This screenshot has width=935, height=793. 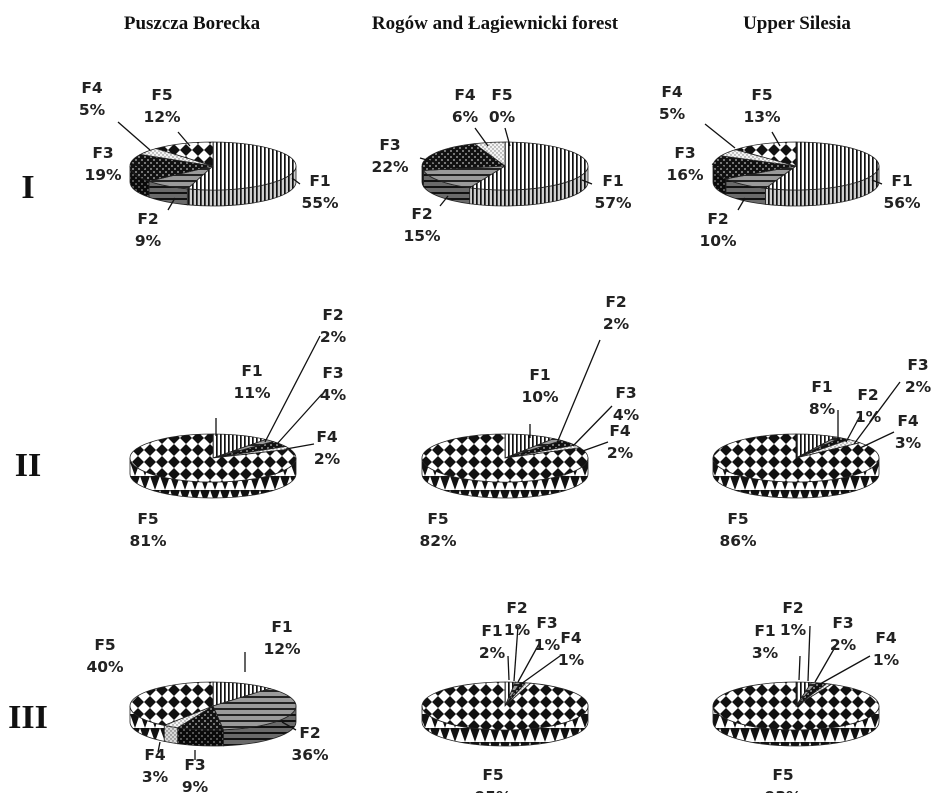 What do you see at coordinates (697, 116) in the screenshot?
I see `slice-label-F4: F45%` at bounding box center [697, 116].